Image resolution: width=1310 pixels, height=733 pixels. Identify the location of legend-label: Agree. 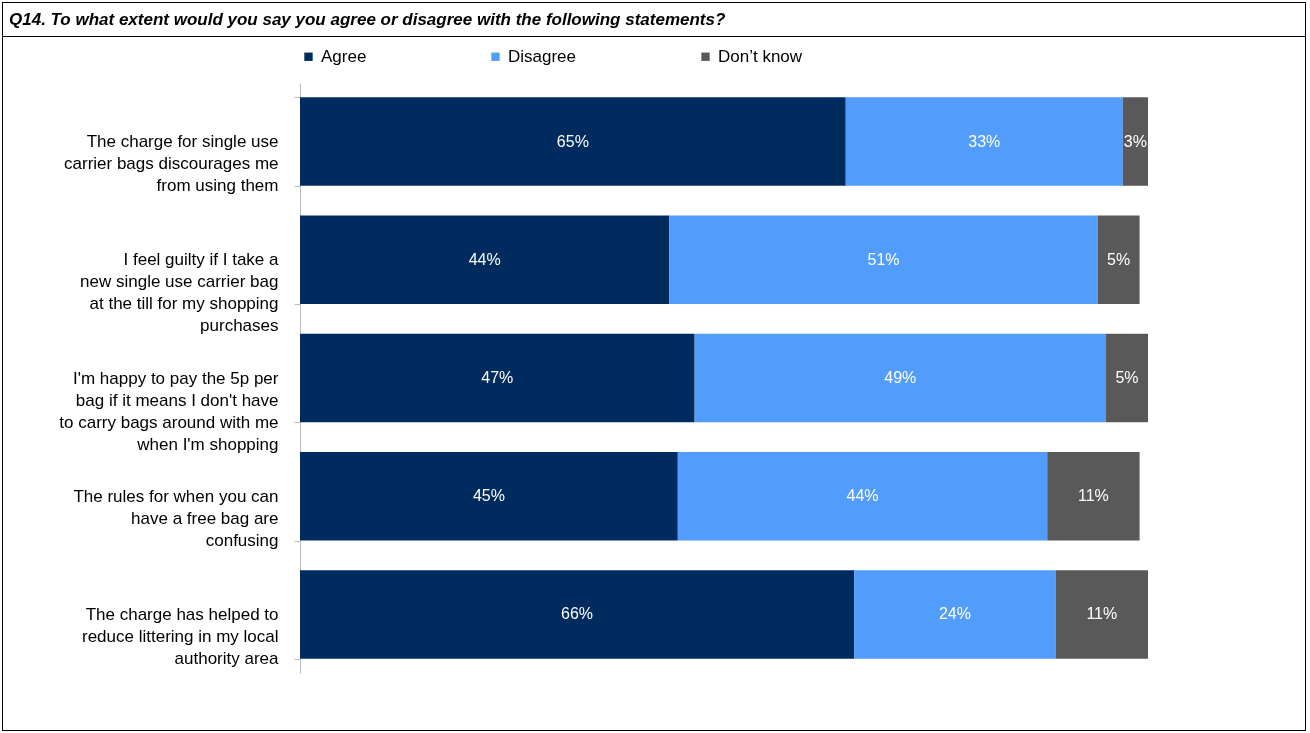
(344, 56).